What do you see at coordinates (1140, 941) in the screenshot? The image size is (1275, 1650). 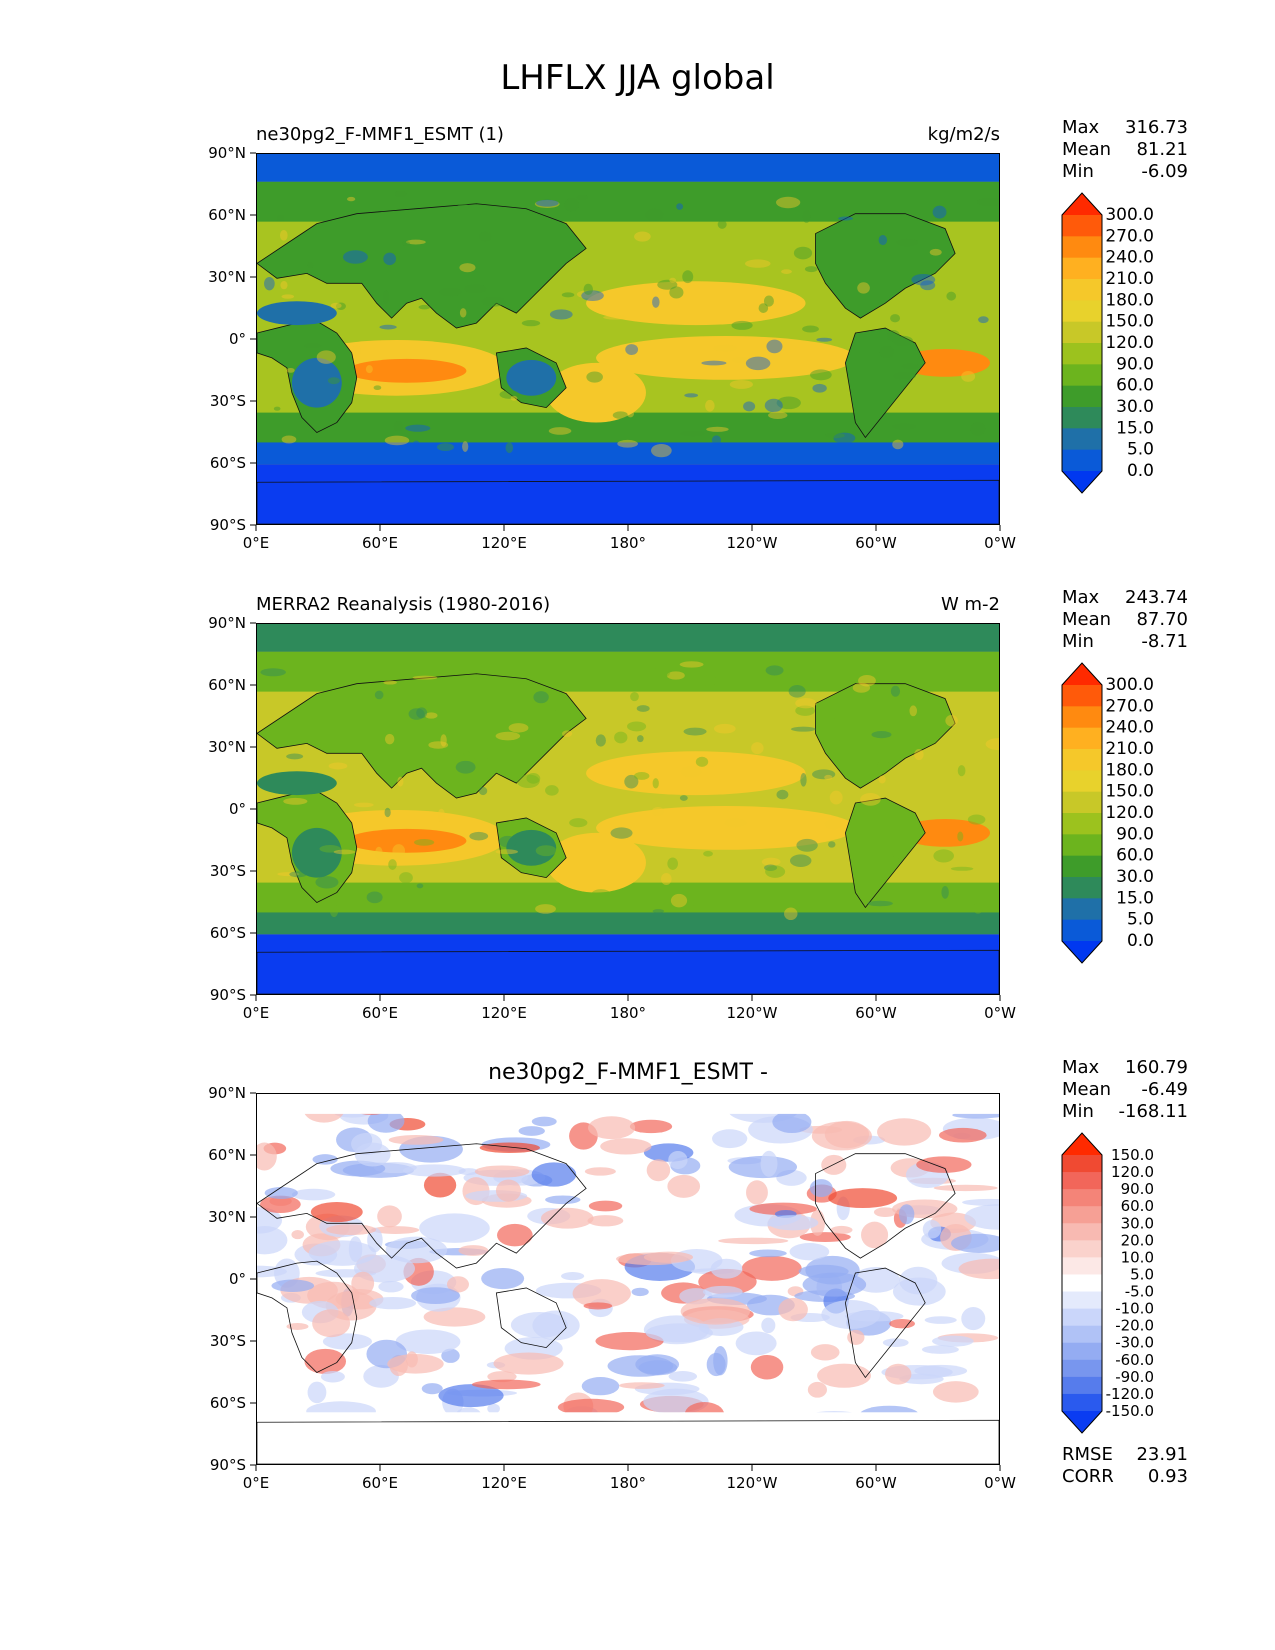 I see `colorbar-label: 0.0` at bounding box center [1140, 941].